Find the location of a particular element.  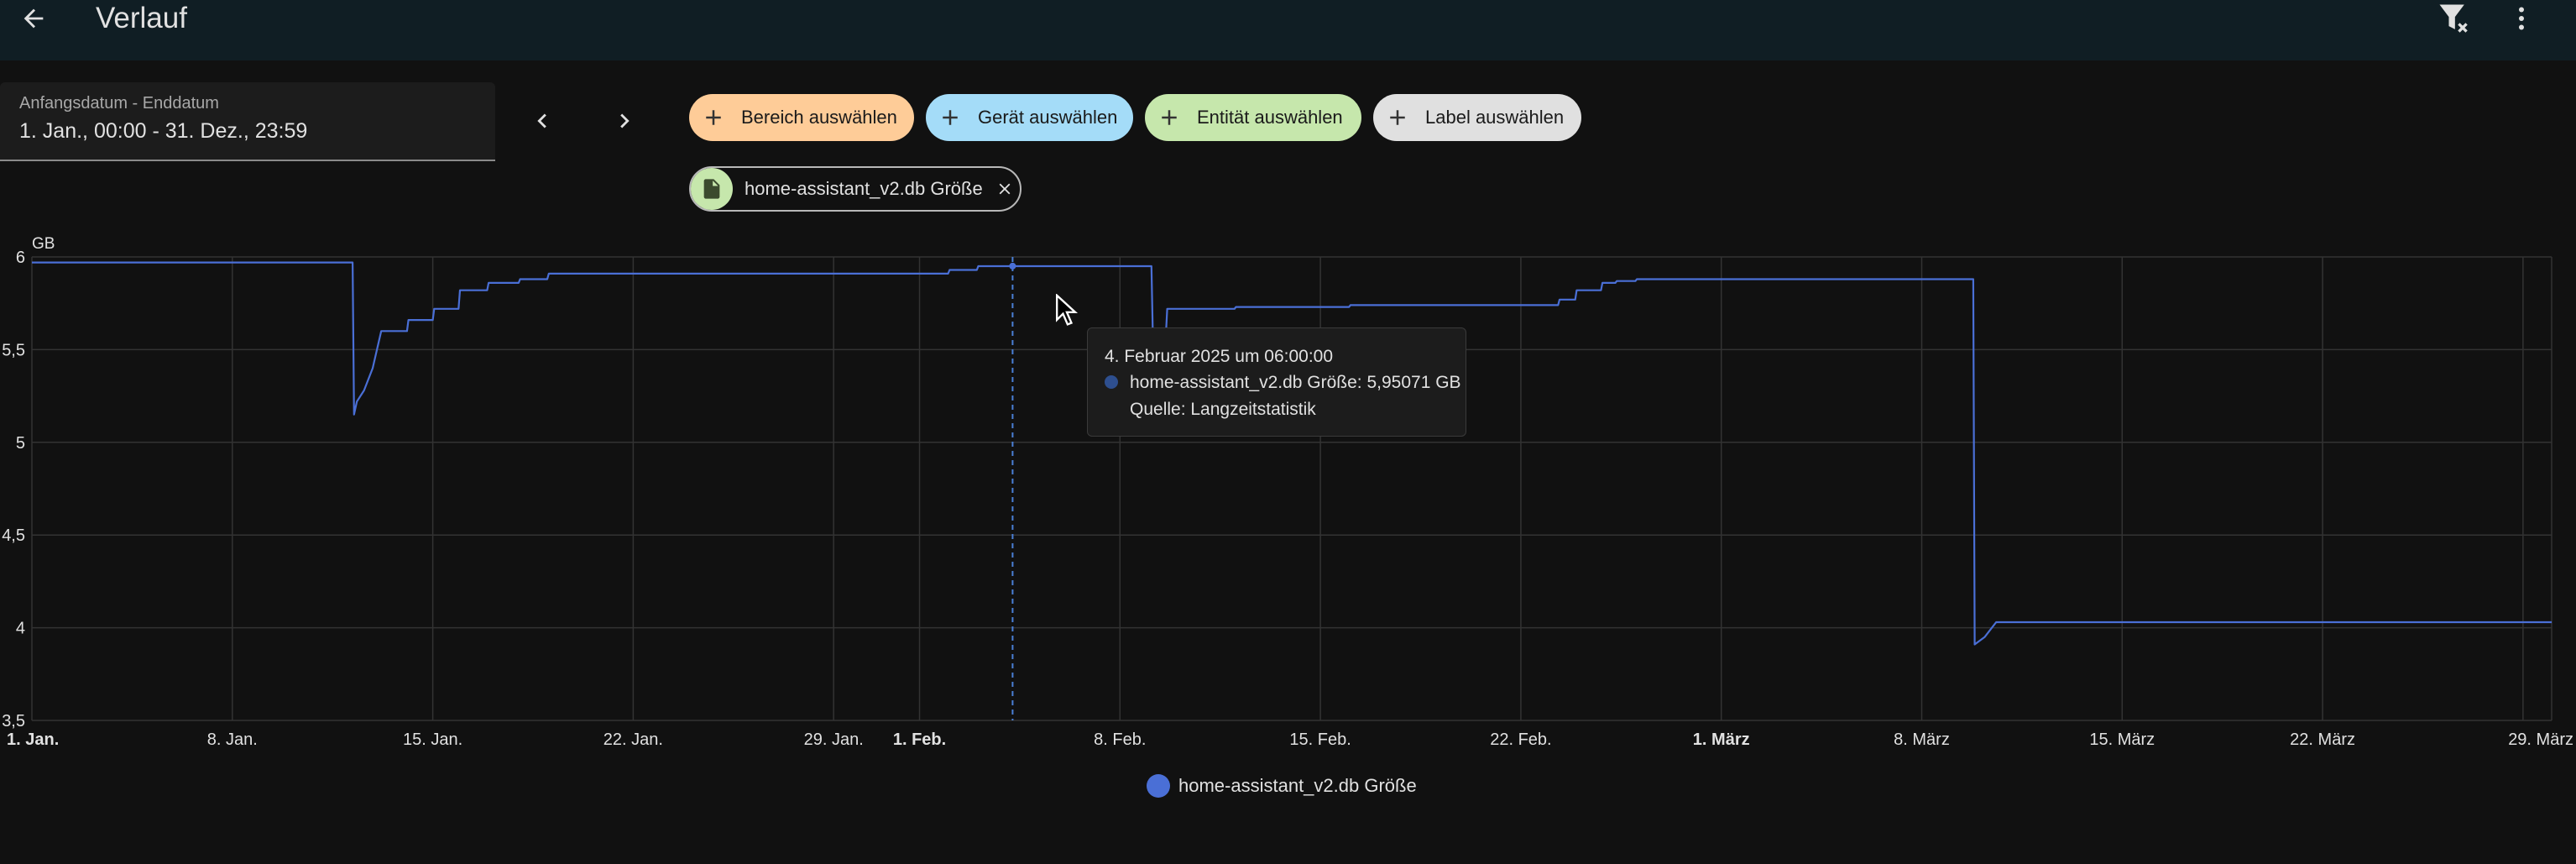

mouse-pointer-icon is located at coordinates (1067, 310).